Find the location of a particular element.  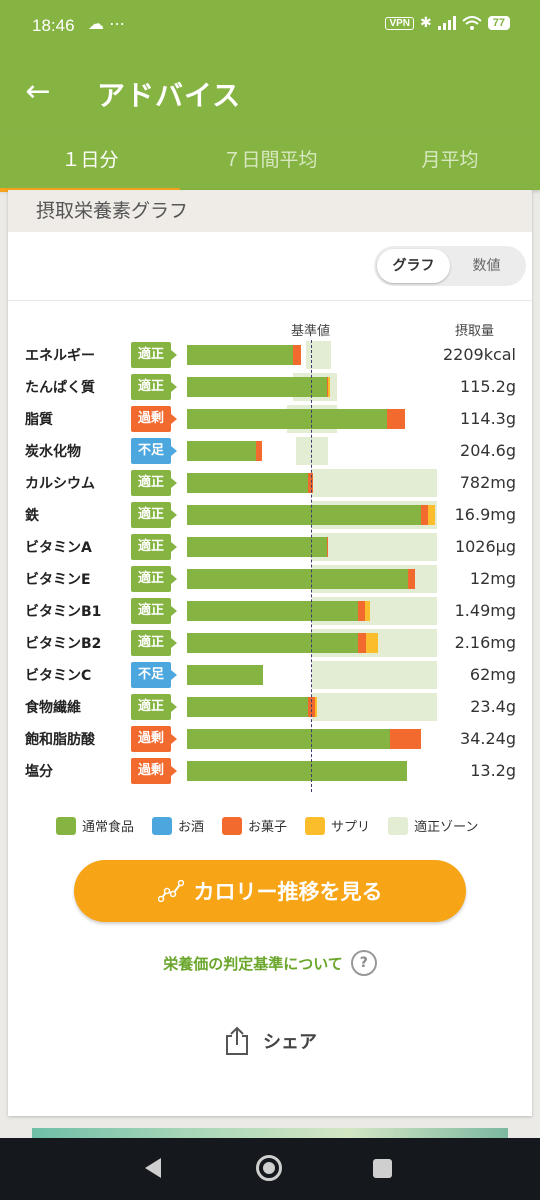

nutrient-row: 炭水化物 不足 204.6g is located at coordinates (270, 451).